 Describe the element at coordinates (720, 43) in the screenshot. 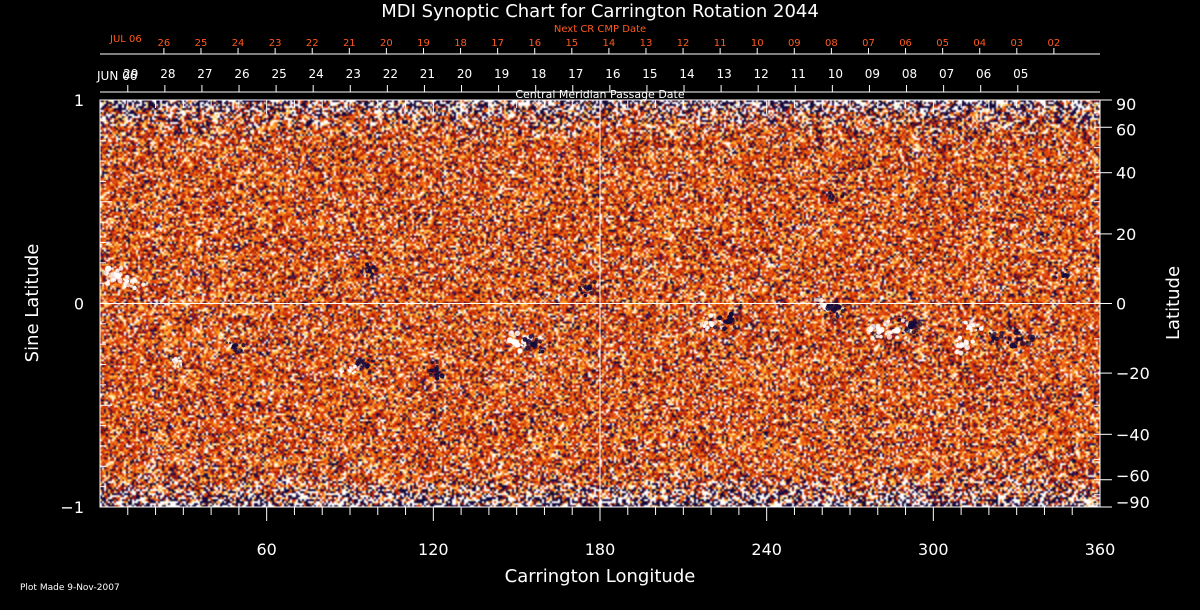

I see `next-cr-date-label: 11` at that location.